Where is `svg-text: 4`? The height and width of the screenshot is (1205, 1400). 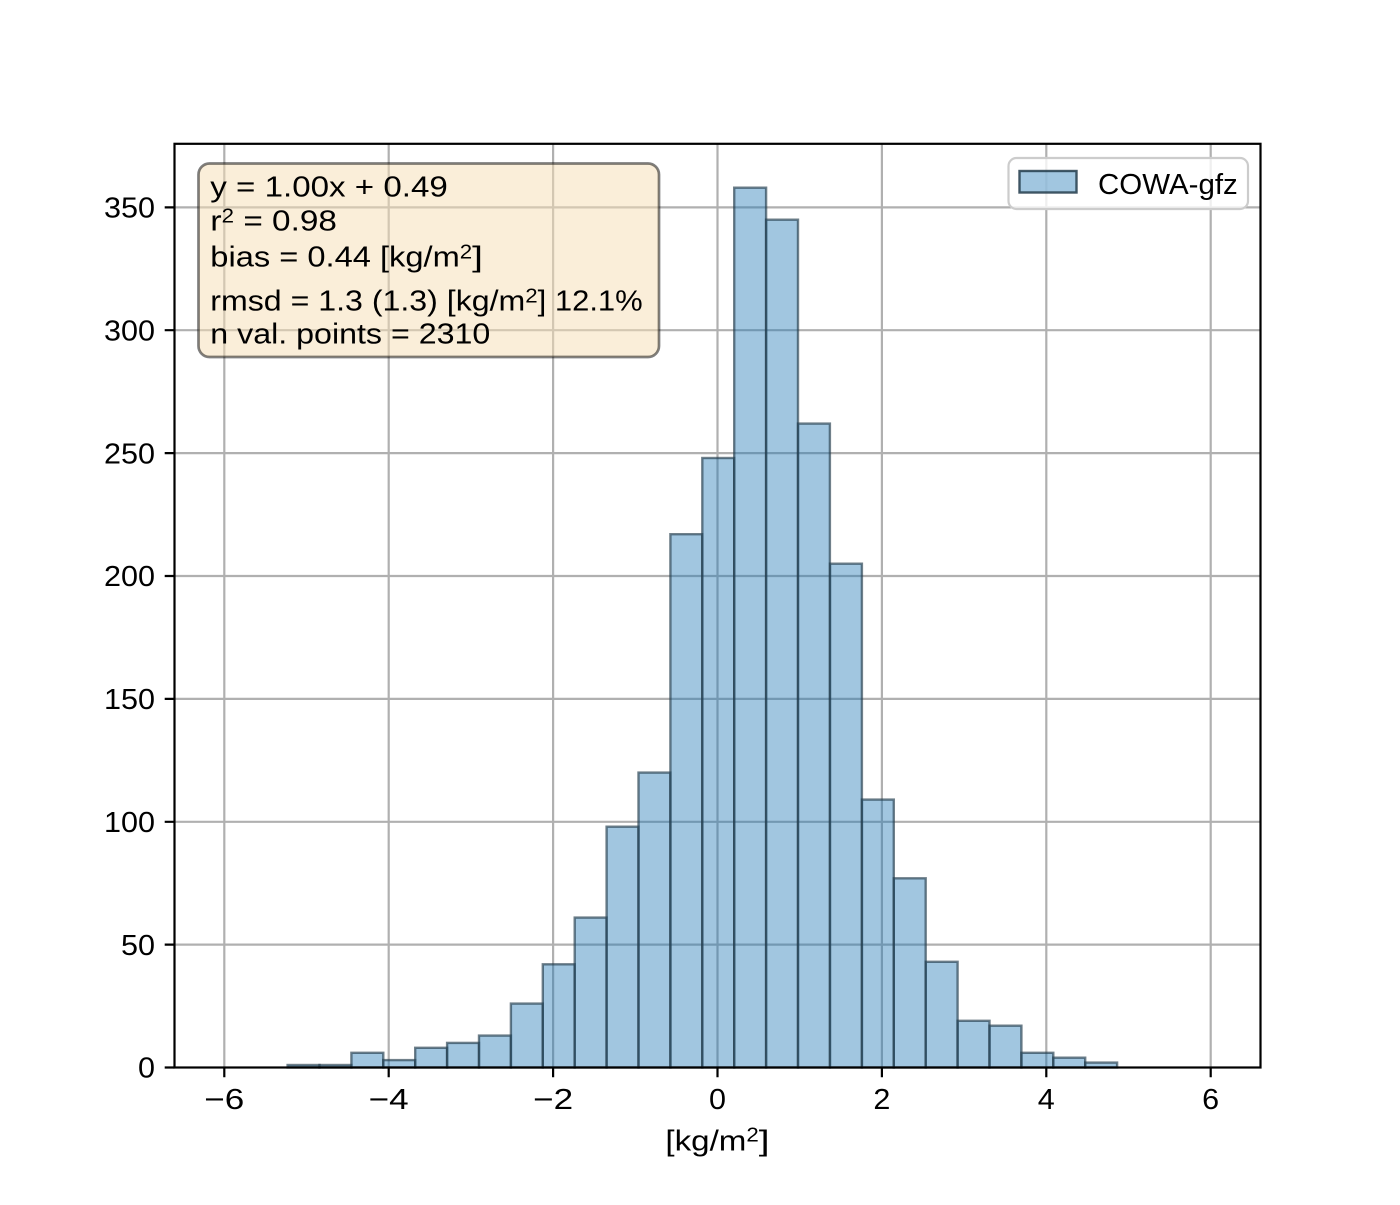
svg-text: 4 is located at coordinates (1046, 1100).